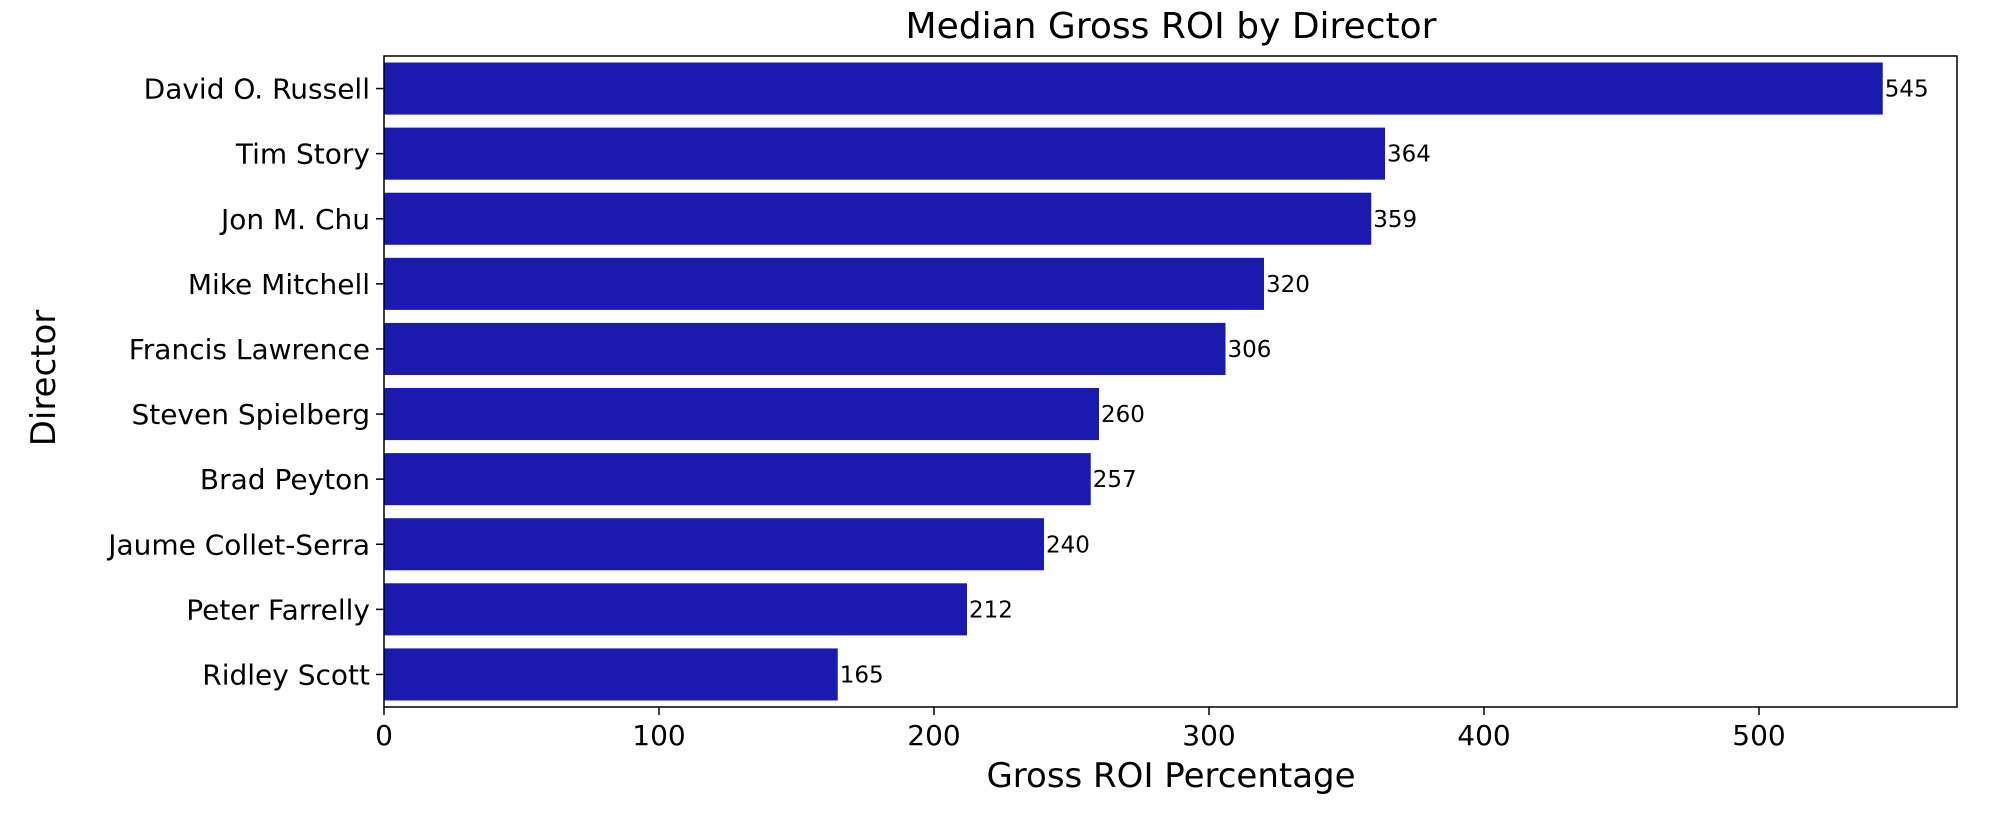 The width and height of the screenshot is (1996, 820). What do you see at coordinates (1288, 285) in the screenshot?
I see `data-label: 320` at bounding box center [1288, 285].